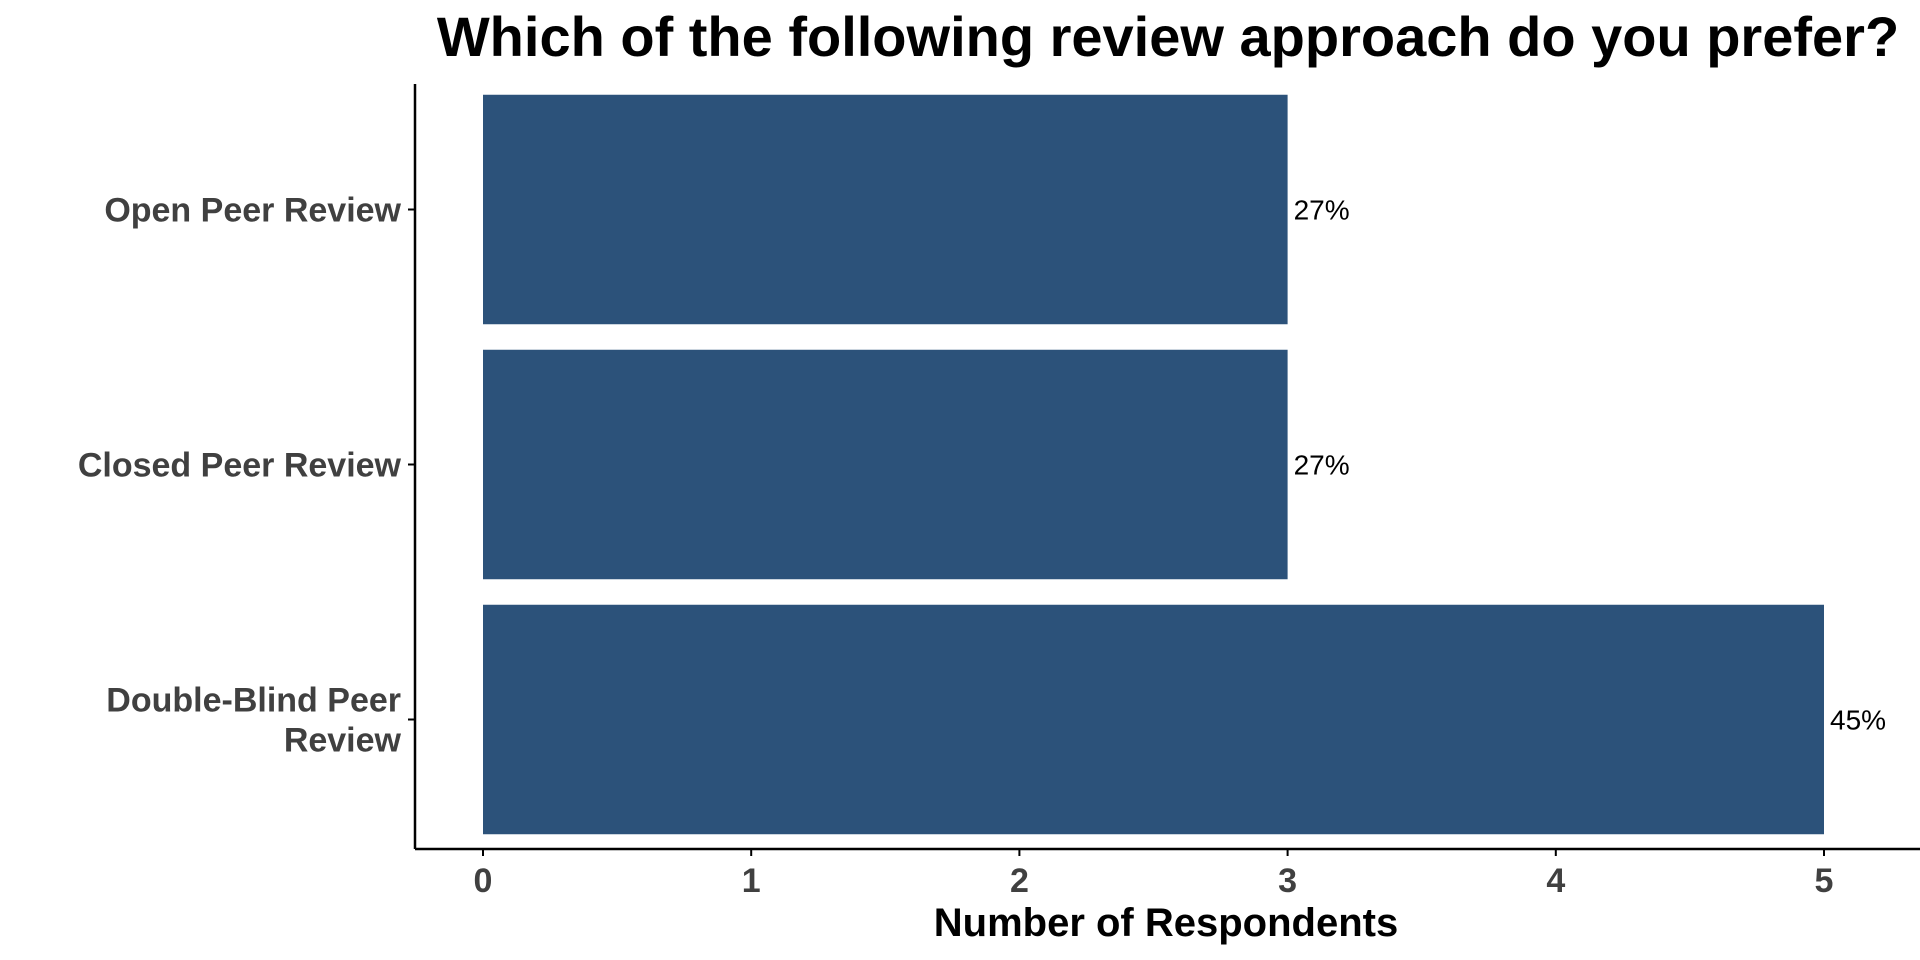 The height and width of the screenshot is (960, 1920). I want to click on y-tick-label-line: Double-Blind Peer, so click(253, 701).